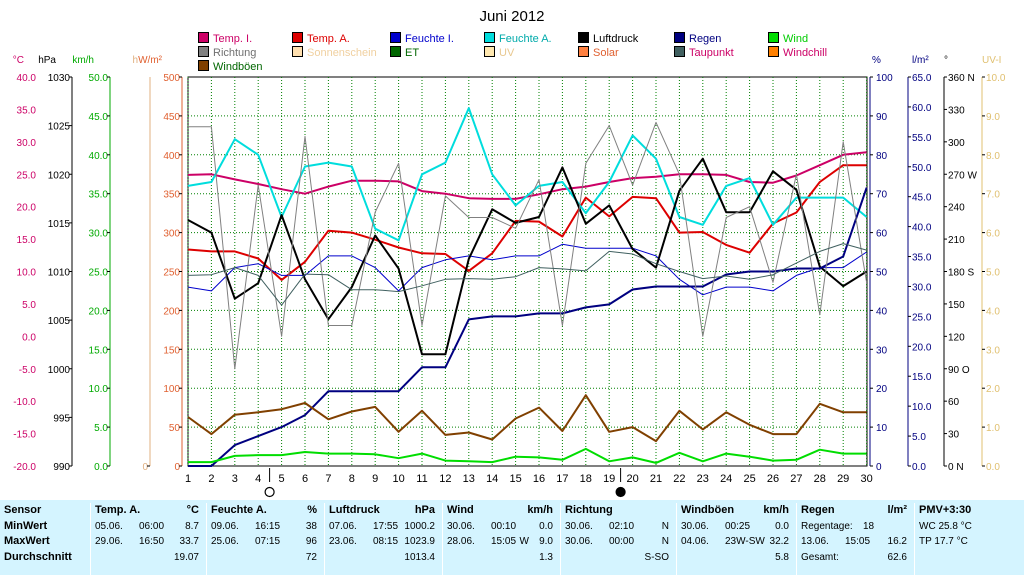 Image resolution: width=1024 pixels, height=575 pixels. Describe the element at coordinates (919, 437) in the screenshot. I see `axis-tick-label-6-12: 5.0` at that location.